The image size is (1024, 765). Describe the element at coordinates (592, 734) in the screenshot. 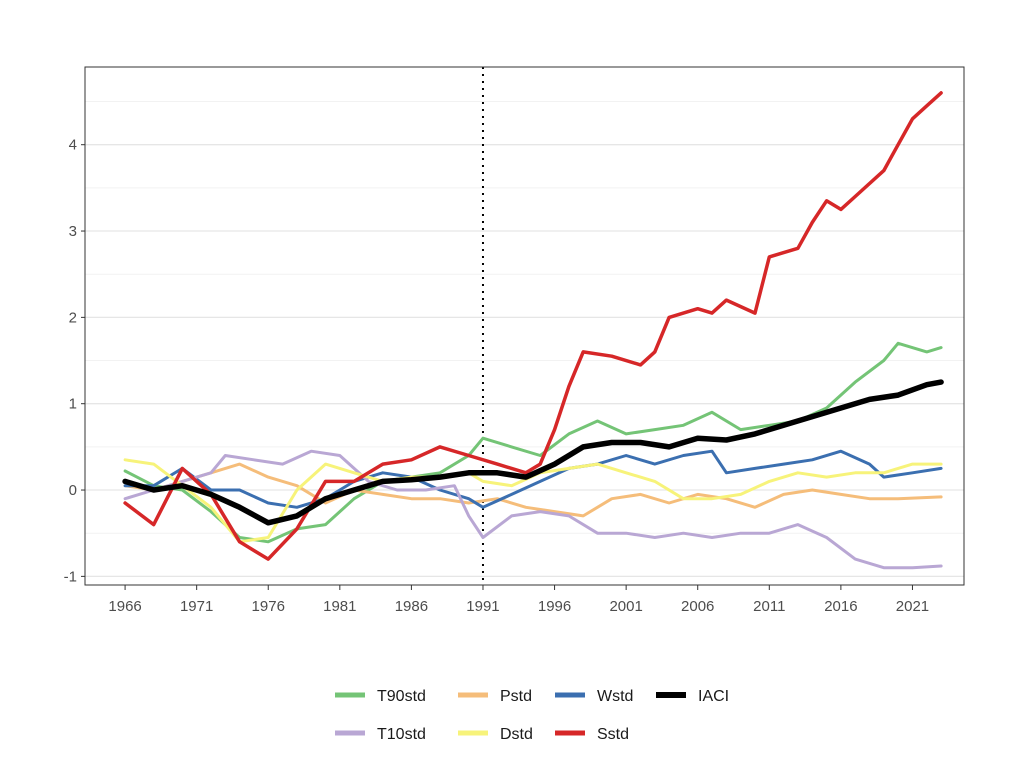

I see `legend-item-sstd: Sstd` at that location.